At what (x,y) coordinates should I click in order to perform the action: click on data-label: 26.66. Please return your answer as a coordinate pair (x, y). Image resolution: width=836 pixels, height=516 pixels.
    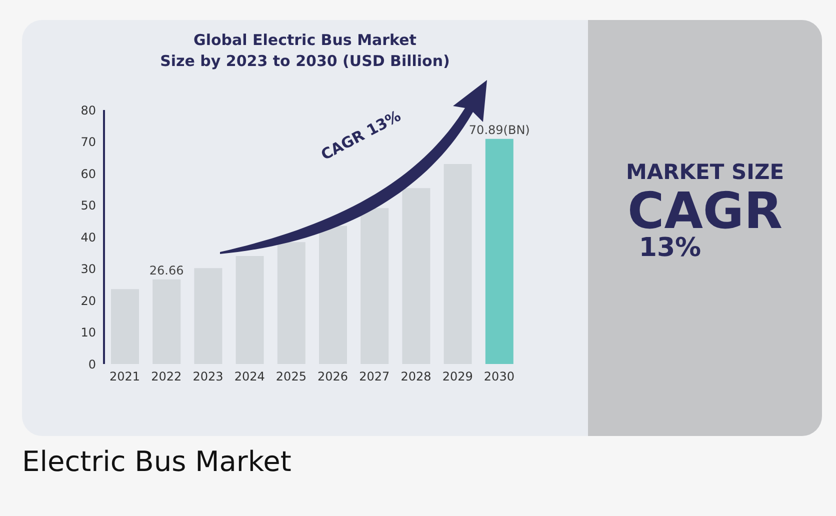
    Looking at the image, I should click on (166, 270).